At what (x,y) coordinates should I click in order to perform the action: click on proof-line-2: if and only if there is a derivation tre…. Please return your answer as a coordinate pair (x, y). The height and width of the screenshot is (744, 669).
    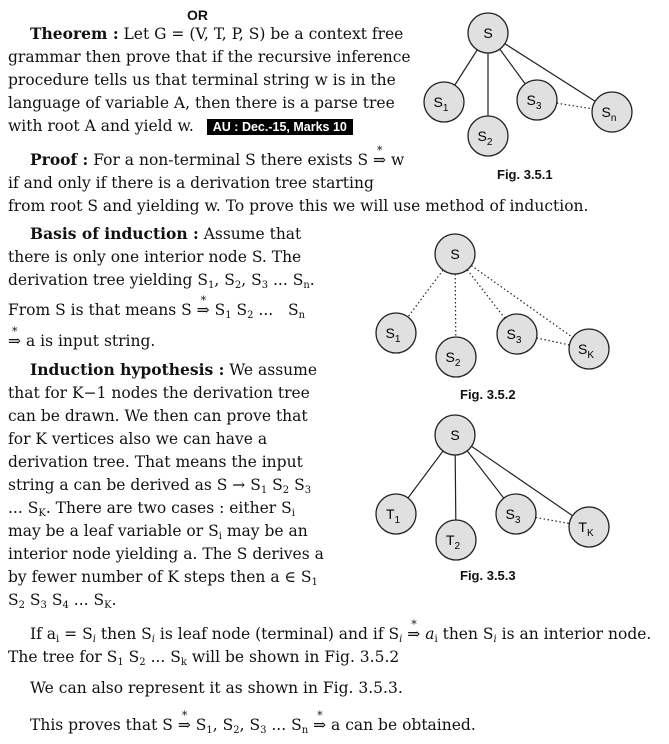
    Looking at the image, I should click on (191, 183).